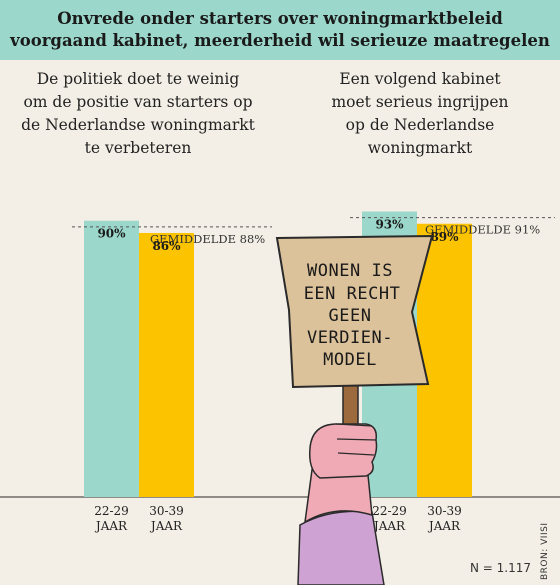  Describe the element at coordinates (352, 294) in the screenshot. I see `sign-text-line: EEN RECHT` at that location.